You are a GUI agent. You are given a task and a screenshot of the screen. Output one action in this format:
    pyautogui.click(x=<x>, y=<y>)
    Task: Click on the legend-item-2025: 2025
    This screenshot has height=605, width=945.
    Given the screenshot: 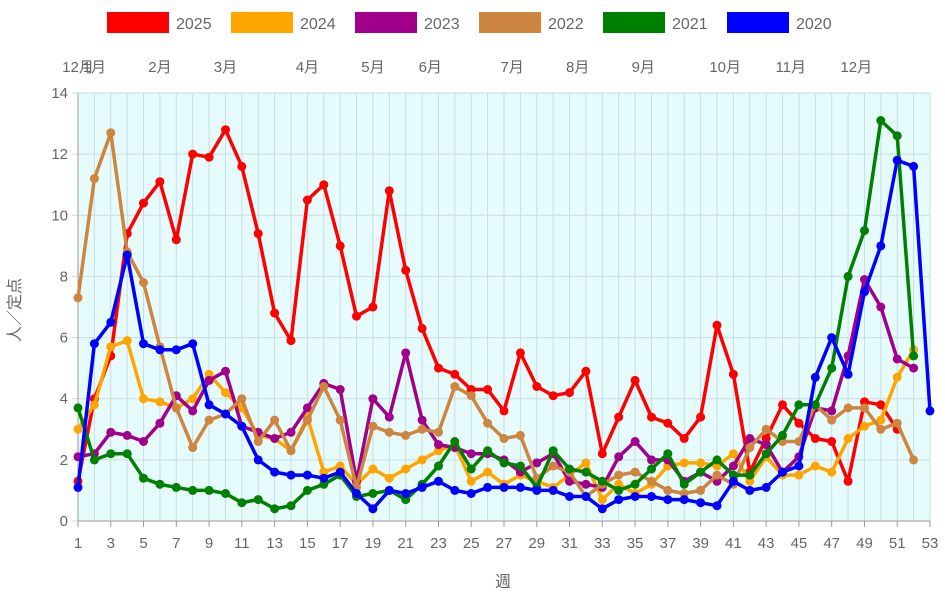 What is the action you would take?
    pyautogui.click(x=159, y=22)
    